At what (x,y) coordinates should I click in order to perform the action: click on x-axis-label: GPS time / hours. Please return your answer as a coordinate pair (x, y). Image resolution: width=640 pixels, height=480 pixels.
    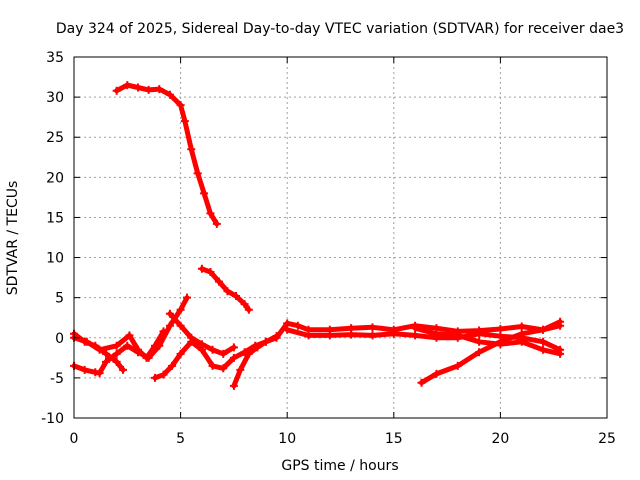
    Looking at the image, I should click on (339, 466).